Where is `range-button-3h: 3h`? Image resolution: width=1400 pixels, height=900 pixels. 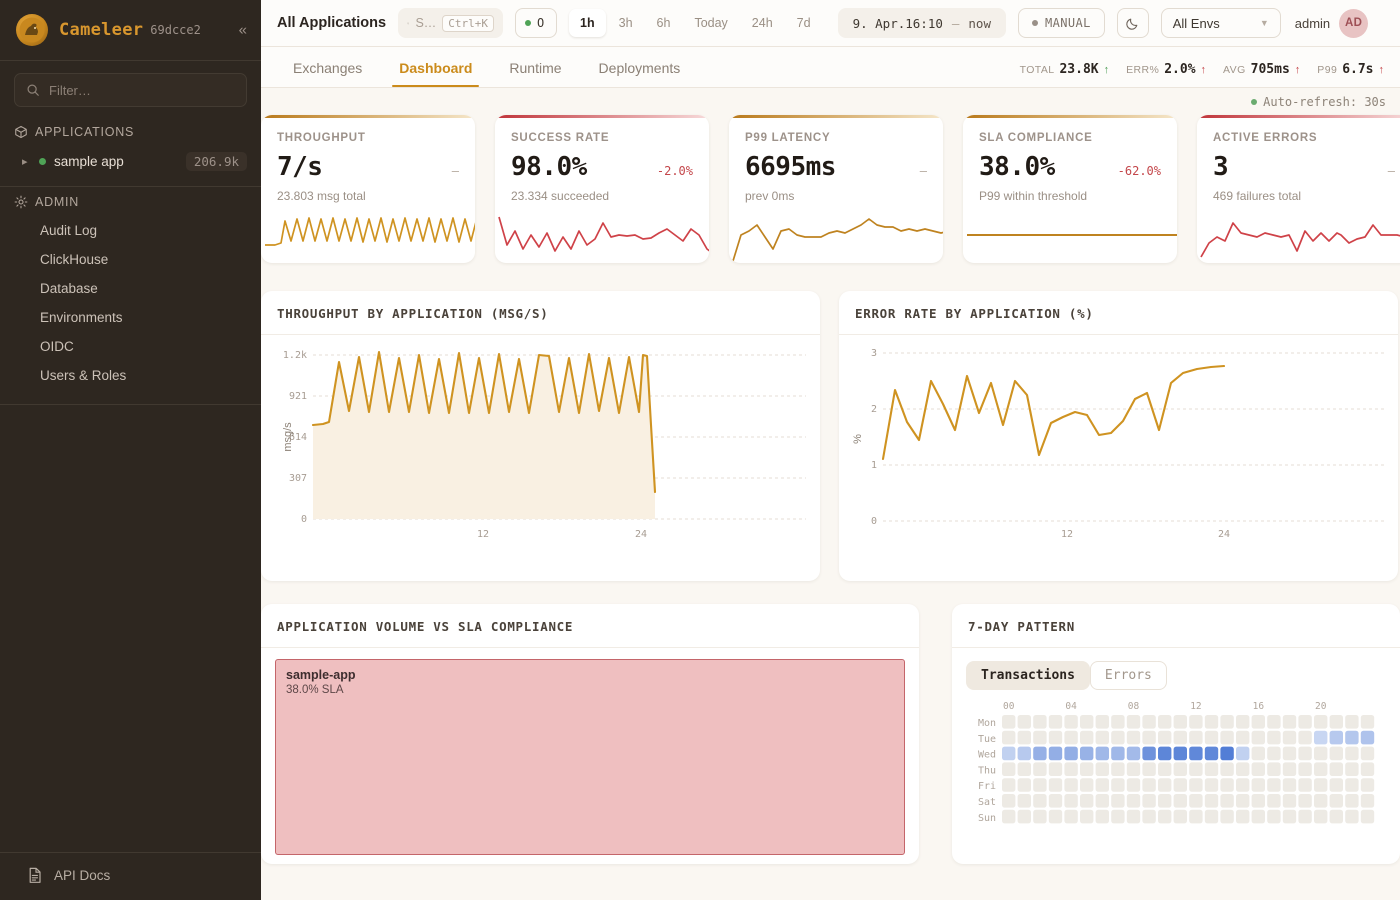 range-button-3h: 3h is located at coordinates (625, 23).